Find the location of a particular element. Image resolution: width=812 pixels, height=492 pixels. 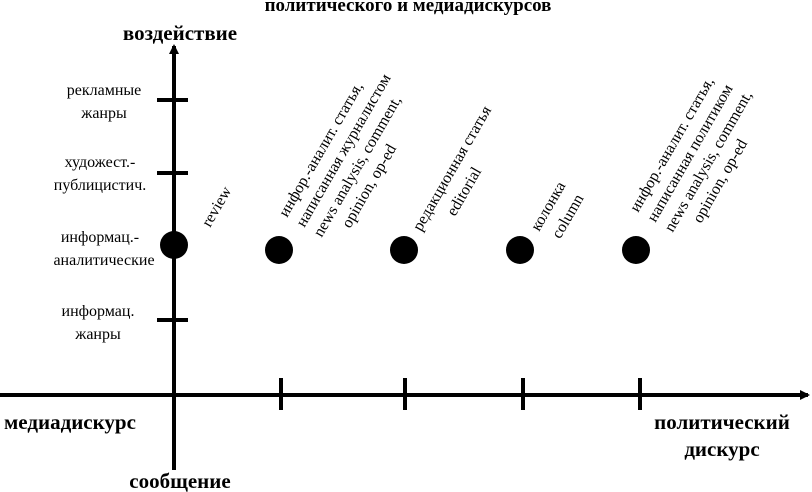

genre-point-editorial is located at coordinates (404, 250).